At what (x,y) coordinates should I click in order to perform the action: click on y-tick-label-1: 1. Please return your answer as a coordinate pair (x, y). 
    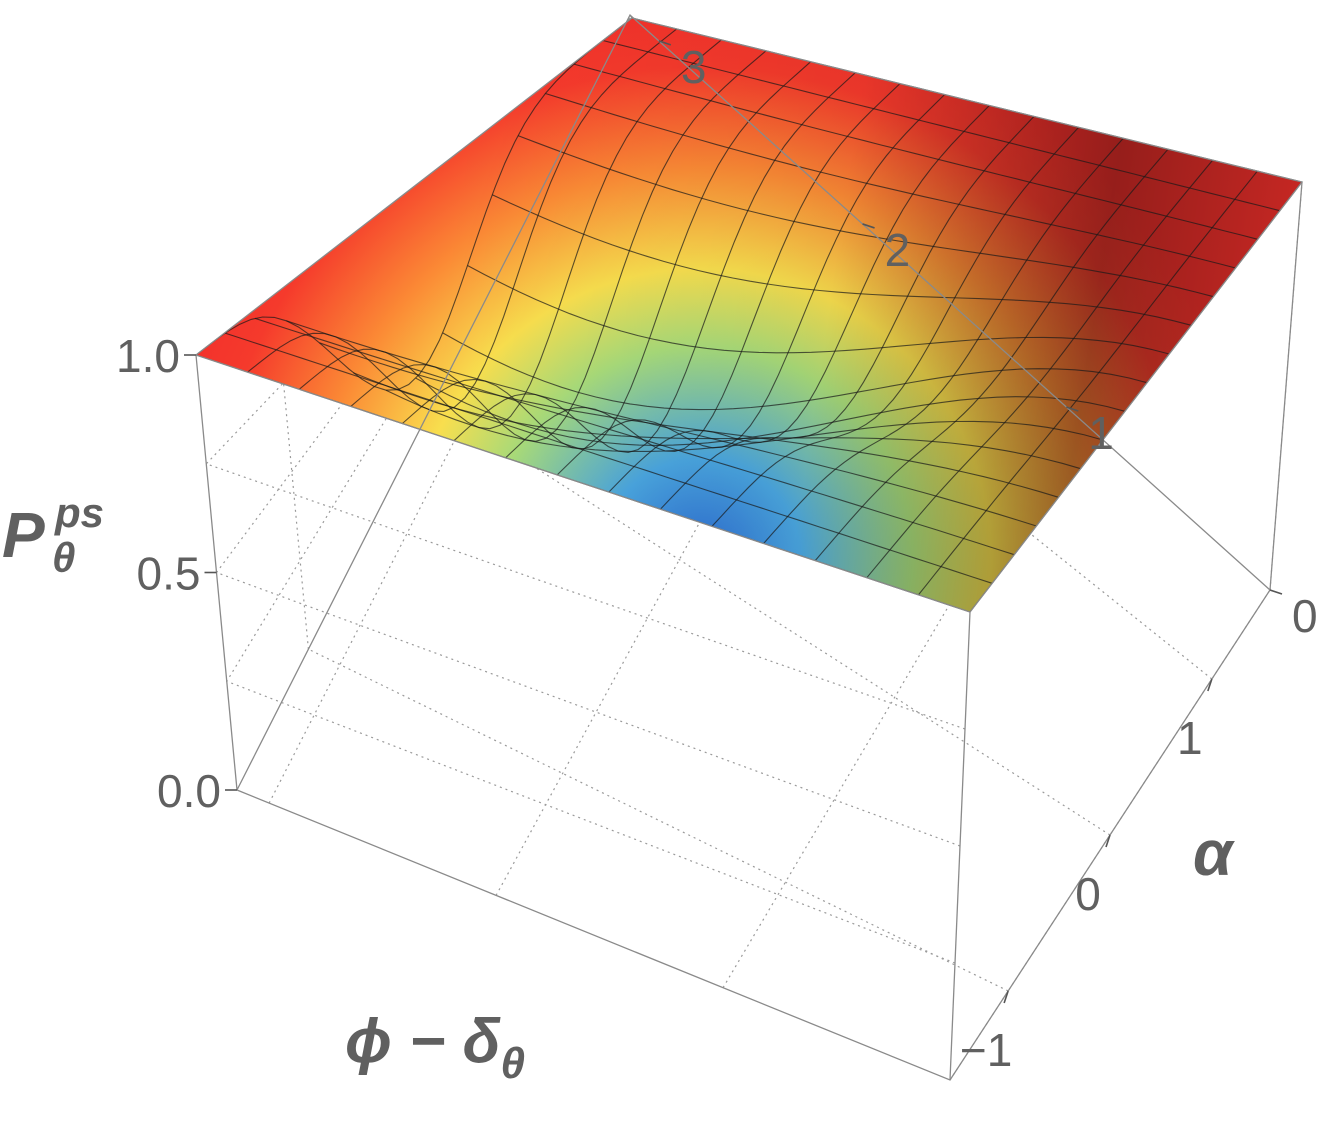
    Looking at the image, I should click on (1101, 433).